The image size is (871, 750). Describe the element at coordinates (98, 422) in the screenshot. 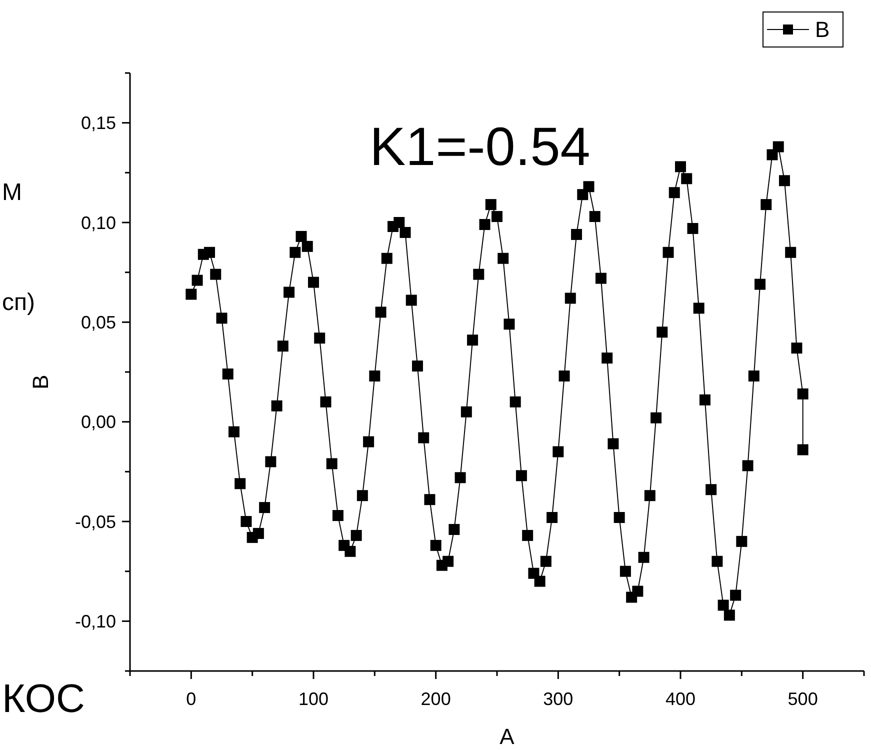

I see `y-tick-label: 0,00` at that location.